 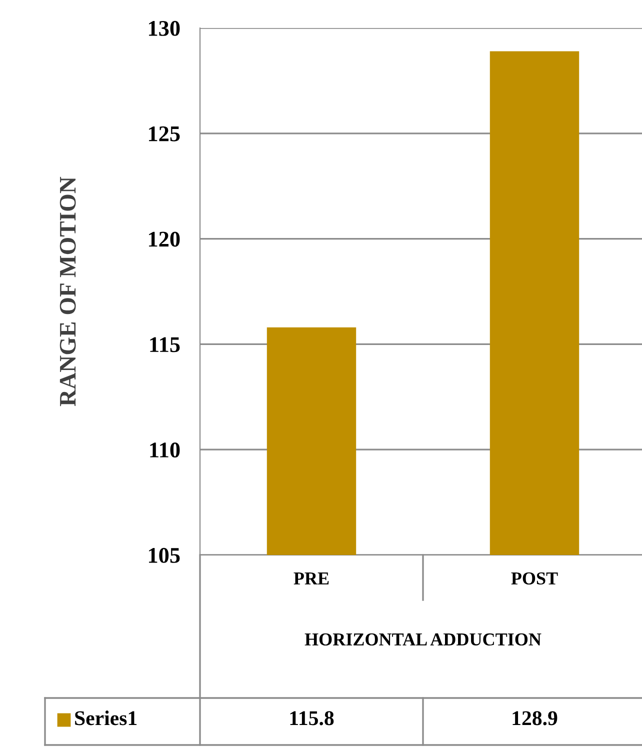 What do you see at coordinates (164, 555) in the screenshot?
I see `y-tick-label: 105` at bounding box center [164, 555].